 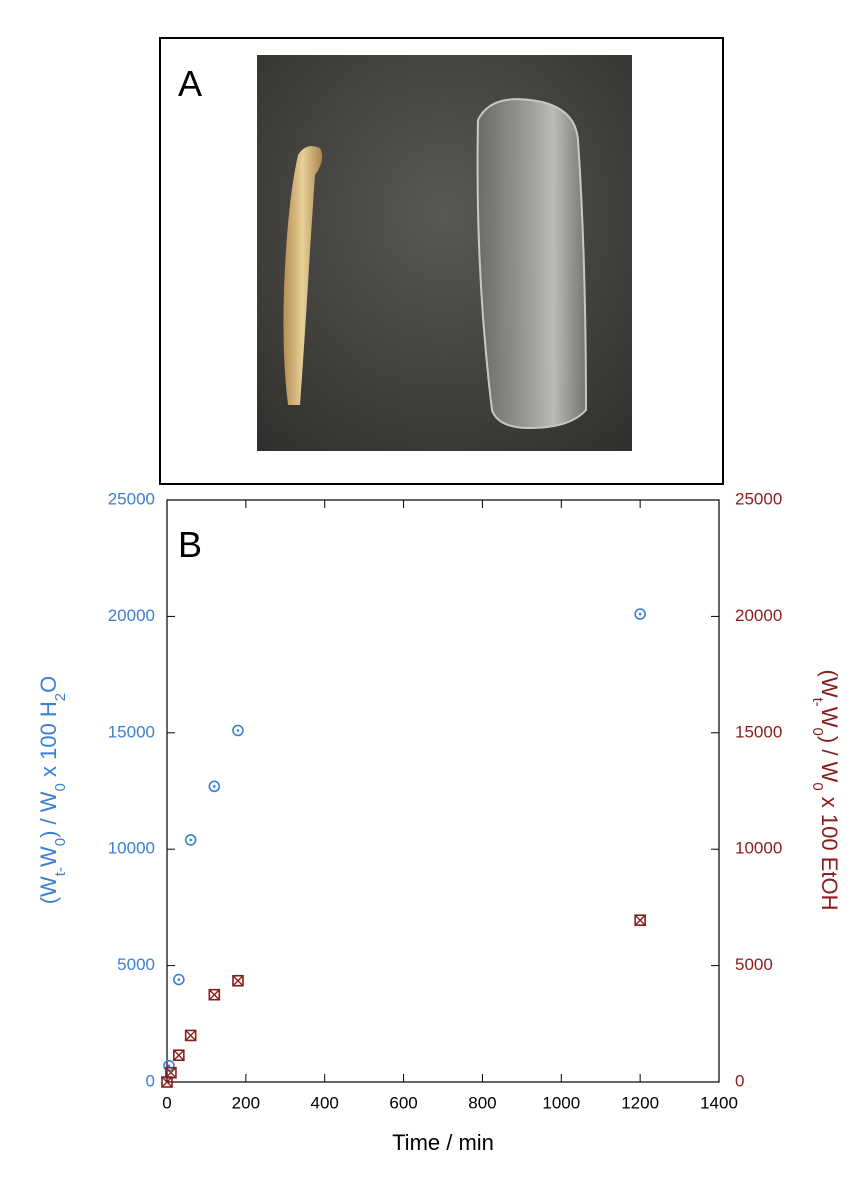 I want to click on x-tick-label: 1200, so click(x=640, y=1102).